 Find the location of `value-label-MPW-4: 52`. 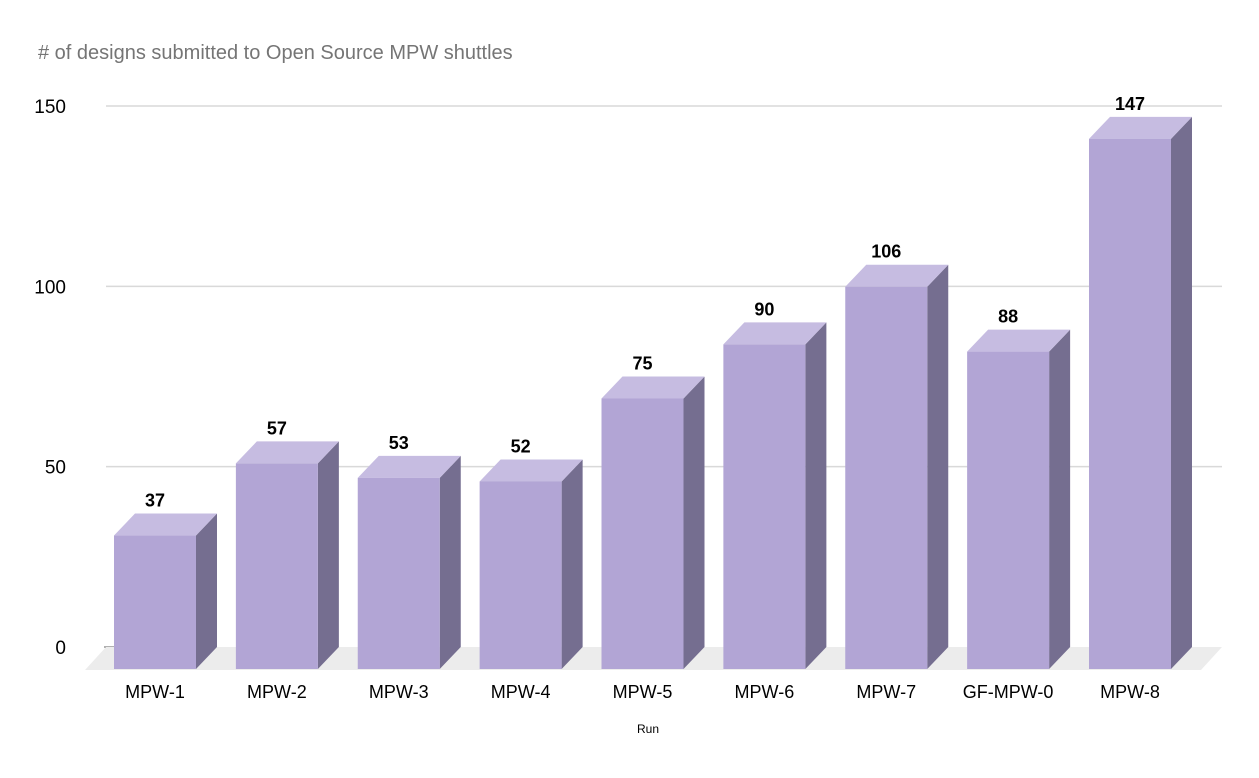

value-label-MPW-4: 52 is located at coordinates (521, 446).